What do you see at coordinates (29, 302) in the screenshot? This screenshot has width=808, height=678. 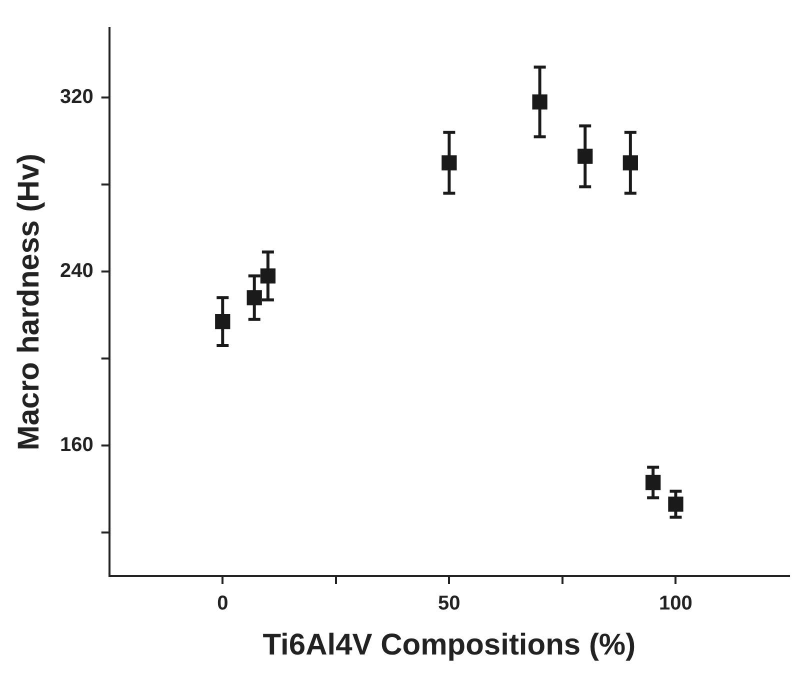 I see `y-axis-title: Macro hardness (Hv)` at bounding box center [29, 302].